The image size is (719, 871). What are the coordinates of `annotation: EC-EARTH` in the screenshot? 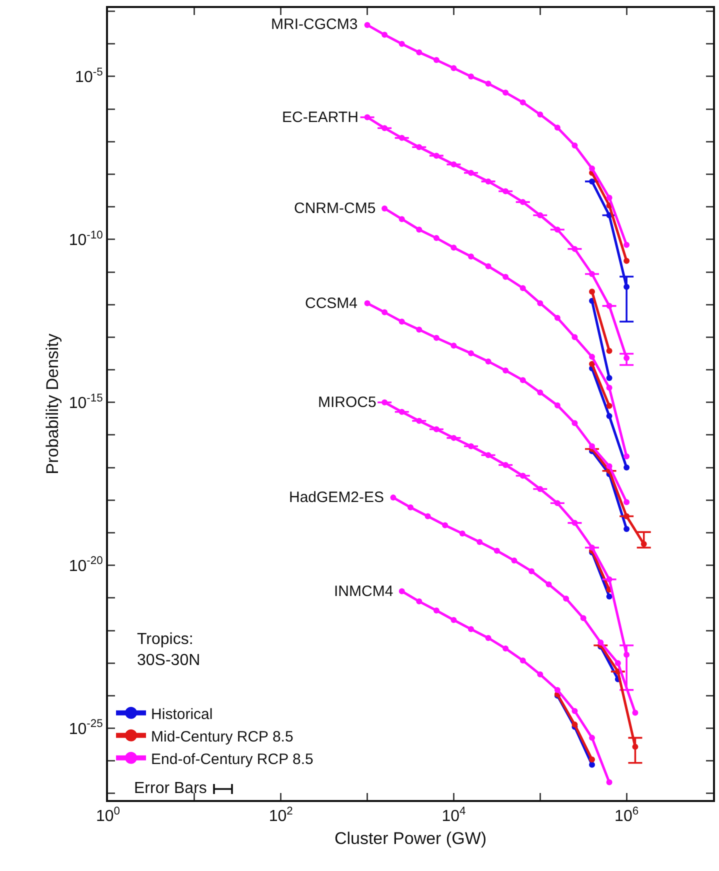 It's located at (320, 117).